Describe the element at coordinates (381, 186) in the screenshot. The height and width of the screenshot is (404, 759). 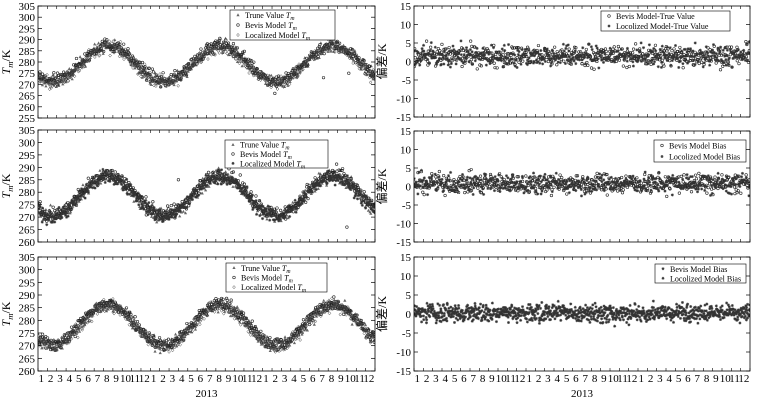
I see `y-axis-label: 偏差/K` at that location.